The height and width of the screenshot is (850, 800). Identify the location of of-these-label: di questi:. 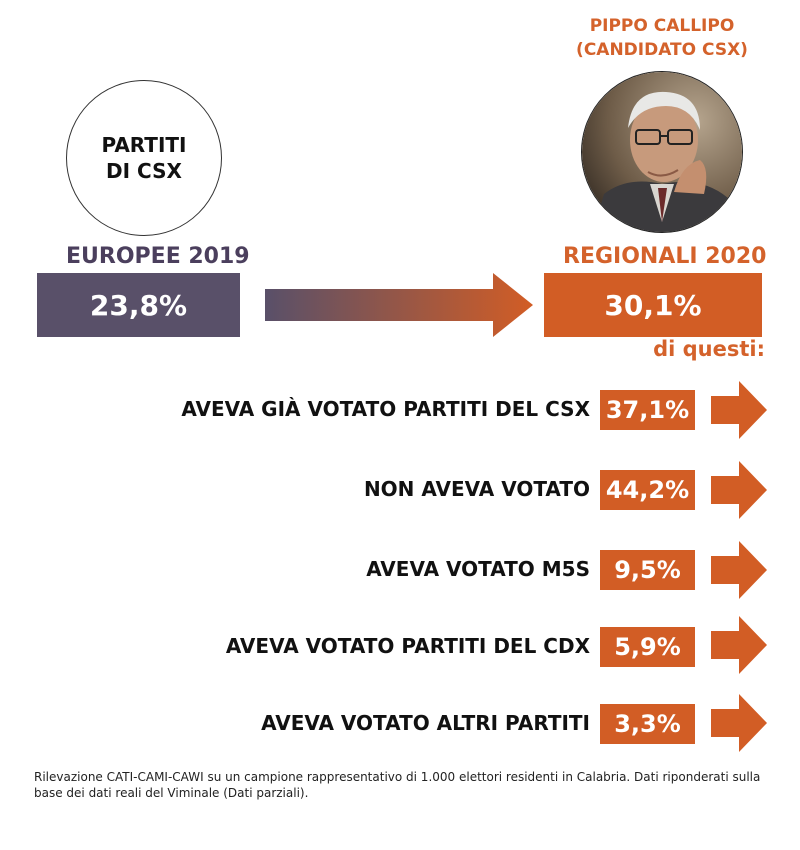
(709, 349).